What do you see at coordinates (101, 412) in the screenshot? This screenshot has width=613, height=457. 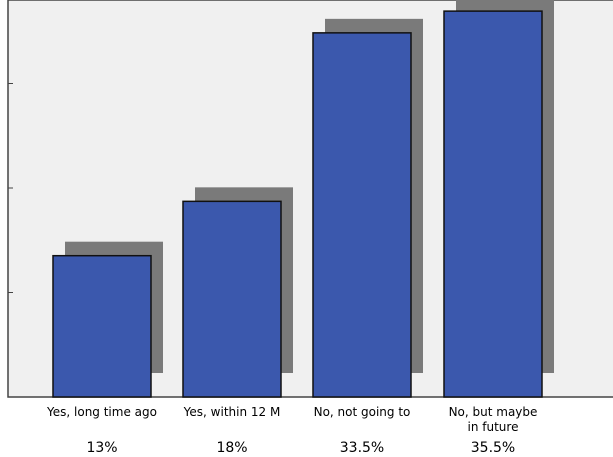 I see `category-label-1: Yes, long time ago` at bounding box center [101, 412].